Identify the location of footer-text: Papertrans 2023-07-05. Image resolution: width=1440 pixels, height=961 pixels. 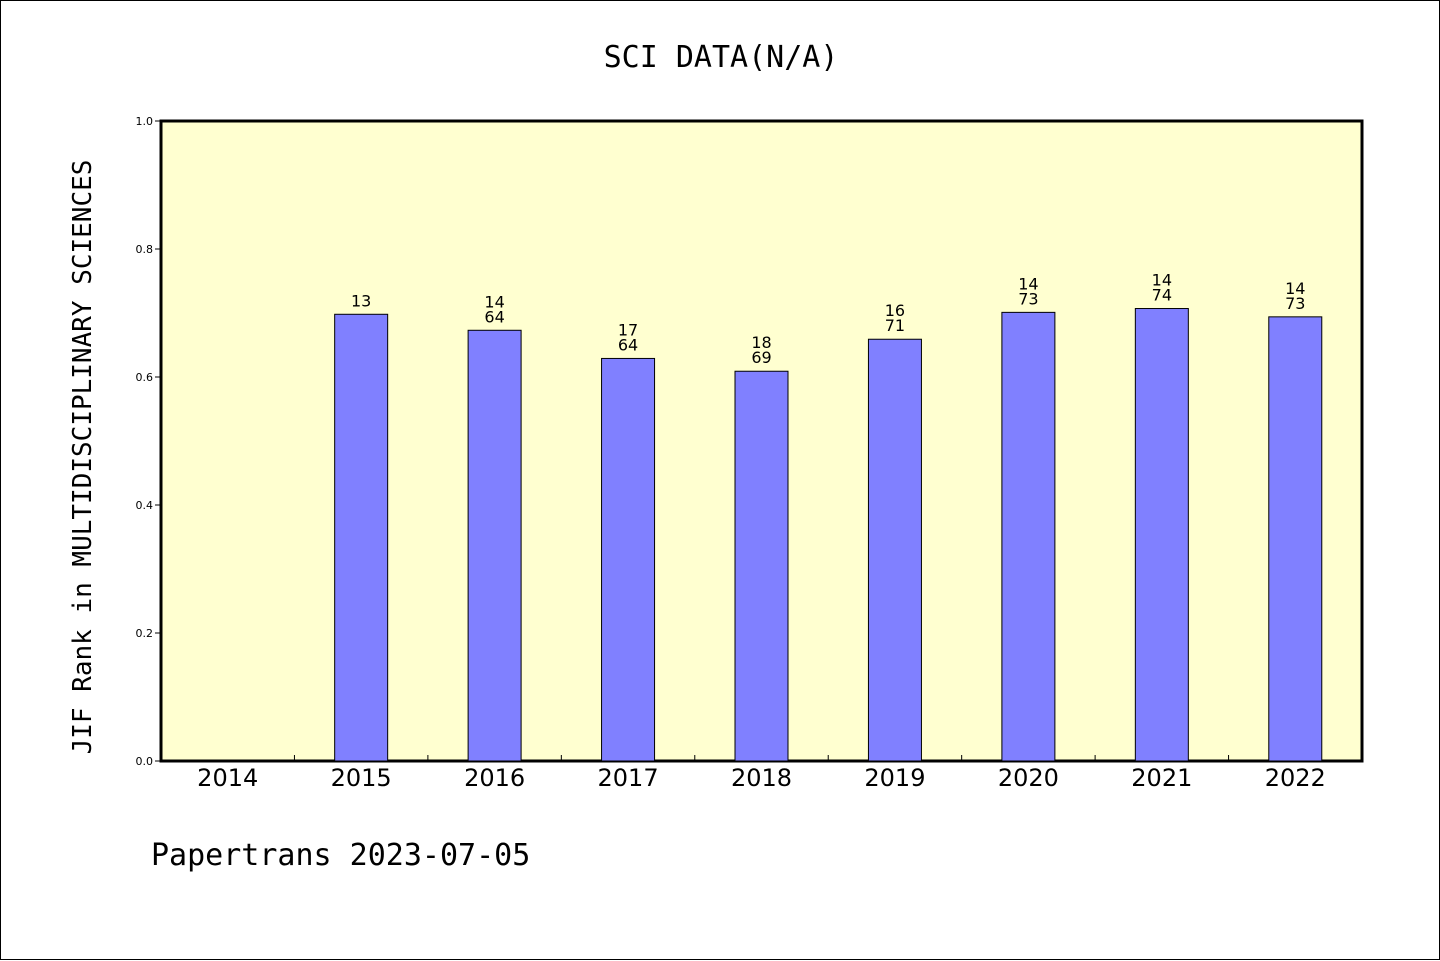
(340, 855).